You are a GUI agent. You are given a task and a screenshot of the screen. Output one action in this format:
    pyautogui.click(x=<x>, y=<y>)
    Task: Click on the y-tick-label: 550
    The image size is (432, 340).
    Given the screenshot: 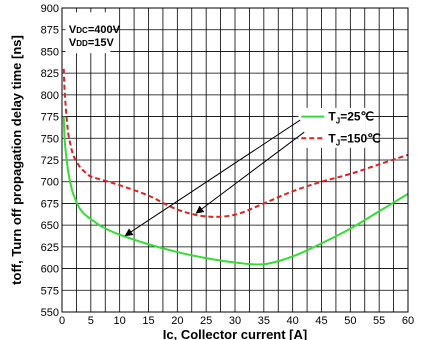 What is the action you would take?
    pyautogui.click(x=50, y=313)
    